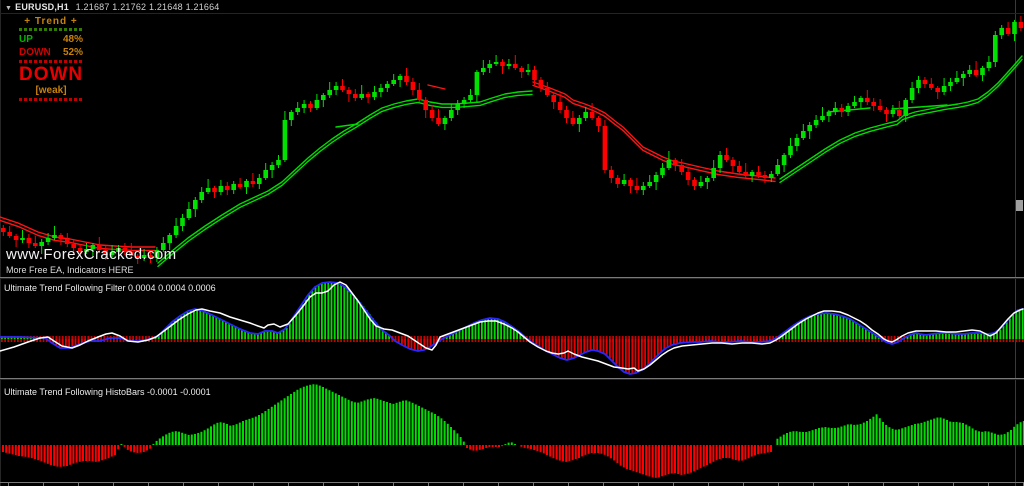 This screenshot has height=486, width=1024. What do you see at coordinates (512, 13) in the screenshot?
I see `header-separator` at bounding box center [512, 13].